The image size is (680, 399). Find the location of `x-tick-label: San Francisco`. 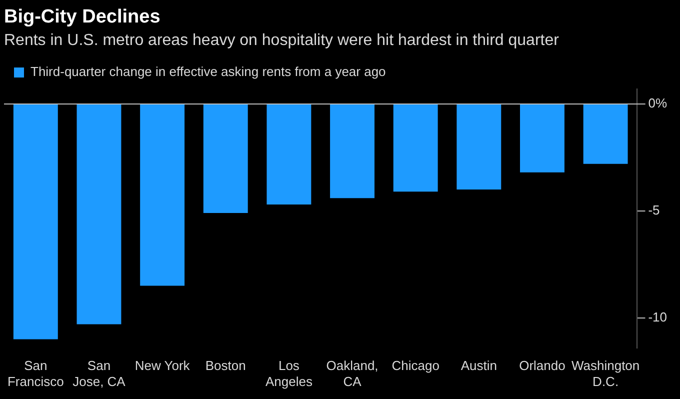

x-tick-label: San Francisco is located at coordinates (35, 373).